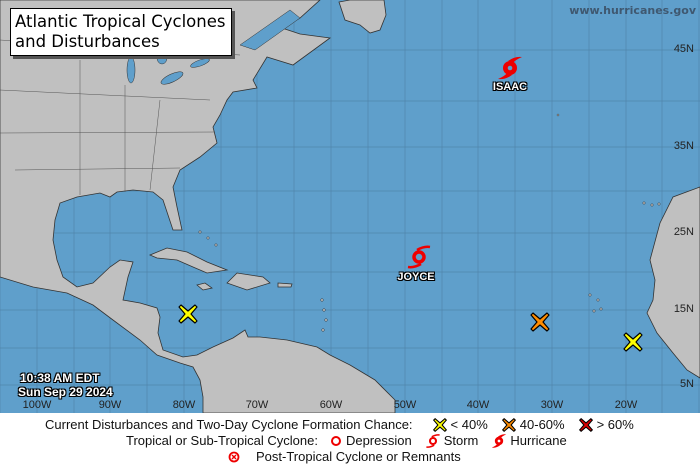 The image size is (700, 467). What do you see at coordinates (478, 405) in the screenshot?
I see `lon-label: 40W` at bounding box center [478, 405].